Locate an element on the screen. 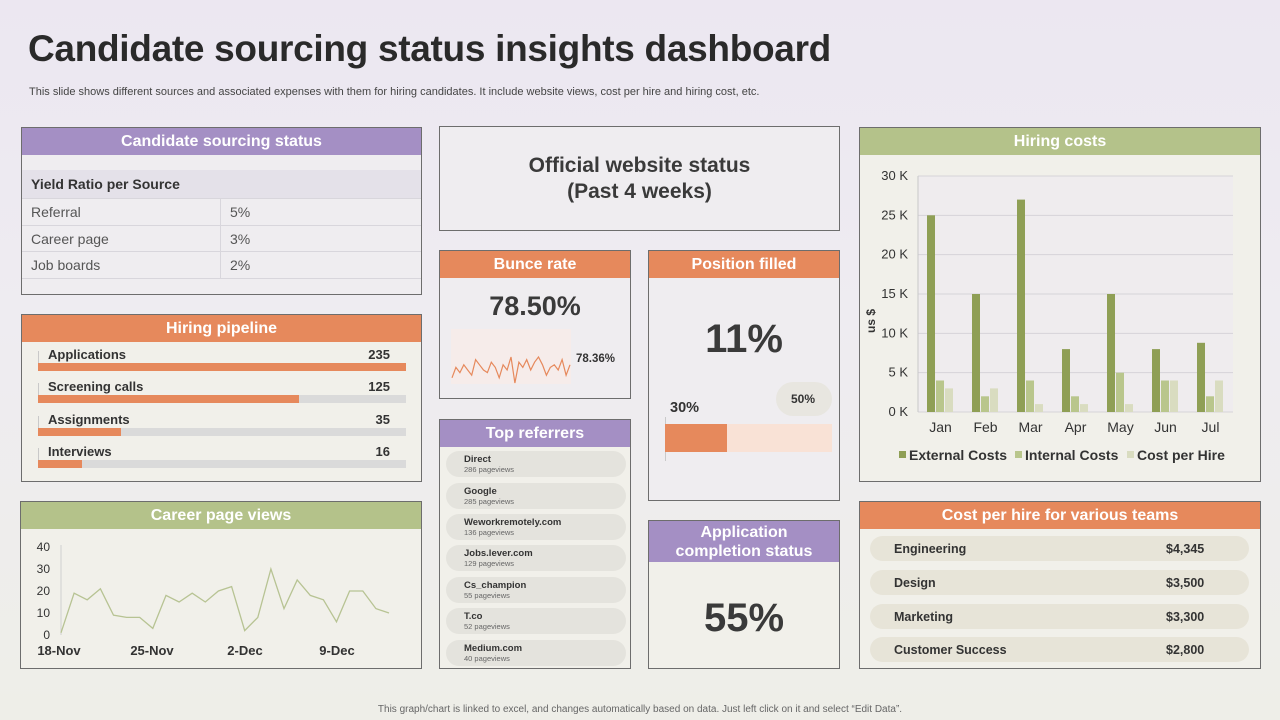 The width and height of the screenshot is (1280, 720). table-row: Career page 3% is located at coordinates (221, 238).